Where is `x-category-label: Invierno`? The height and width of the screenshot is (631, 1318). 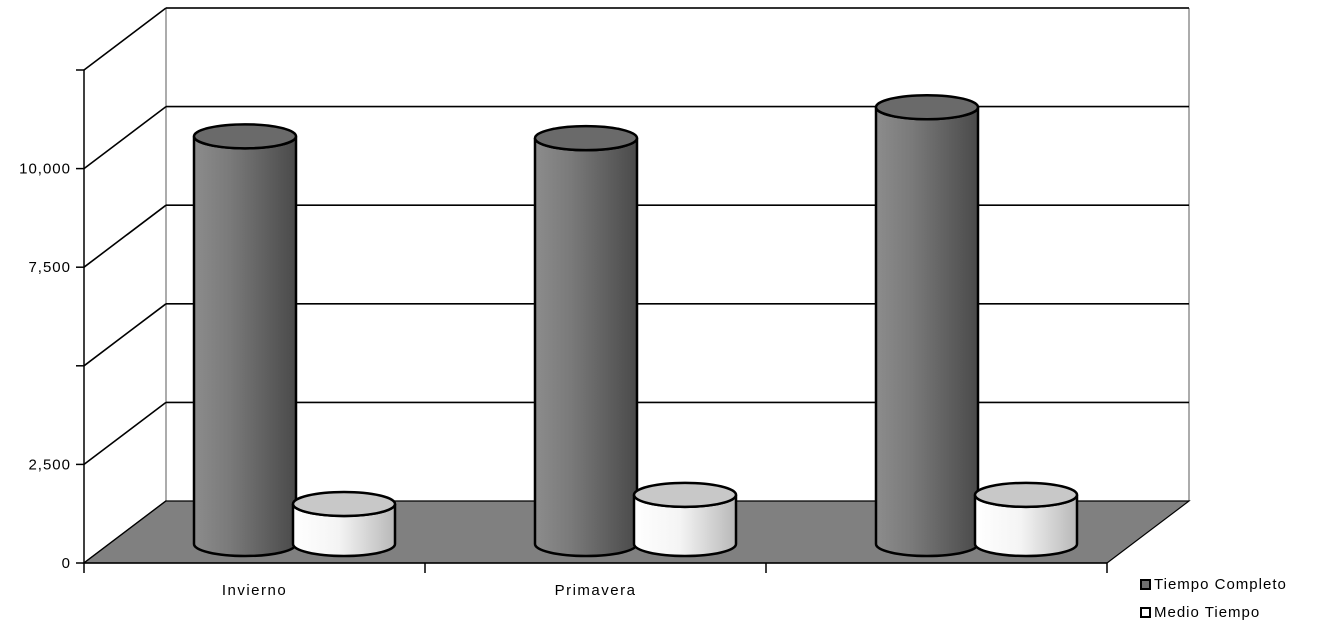 x-category-label: Invierno is located at coordinates (254, 590).